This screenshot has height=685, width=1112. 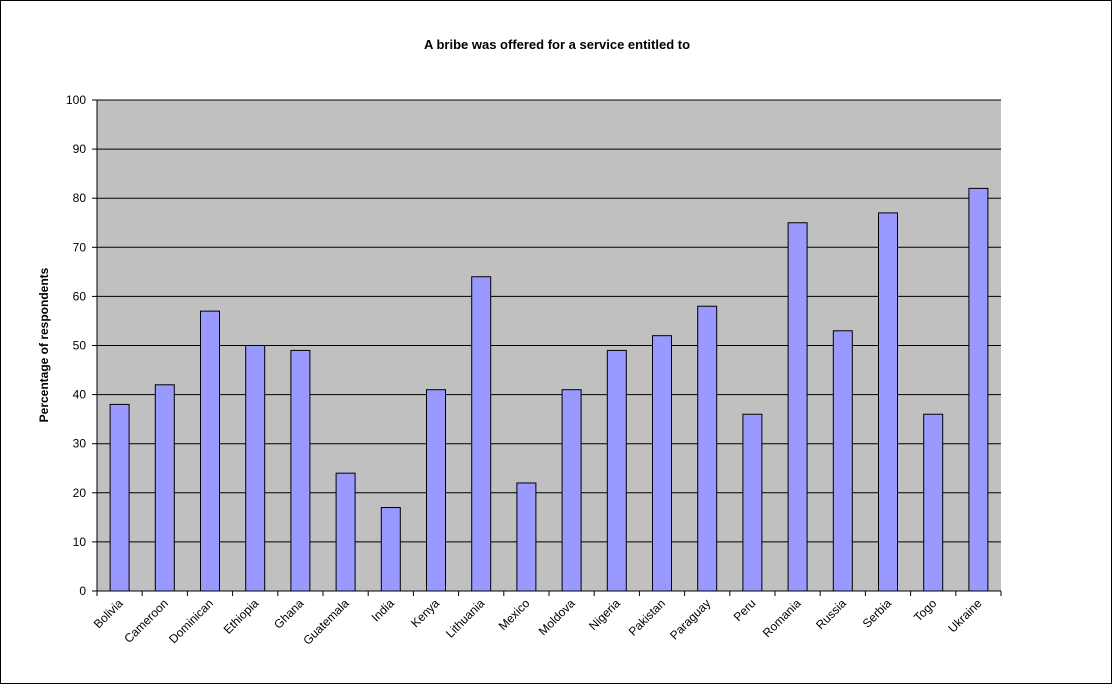 What do you see at coordinates (146, 621) in the screenshot?
I see `x-tick-label-cameroon: Cameroon` at bounding box center [146, 621].